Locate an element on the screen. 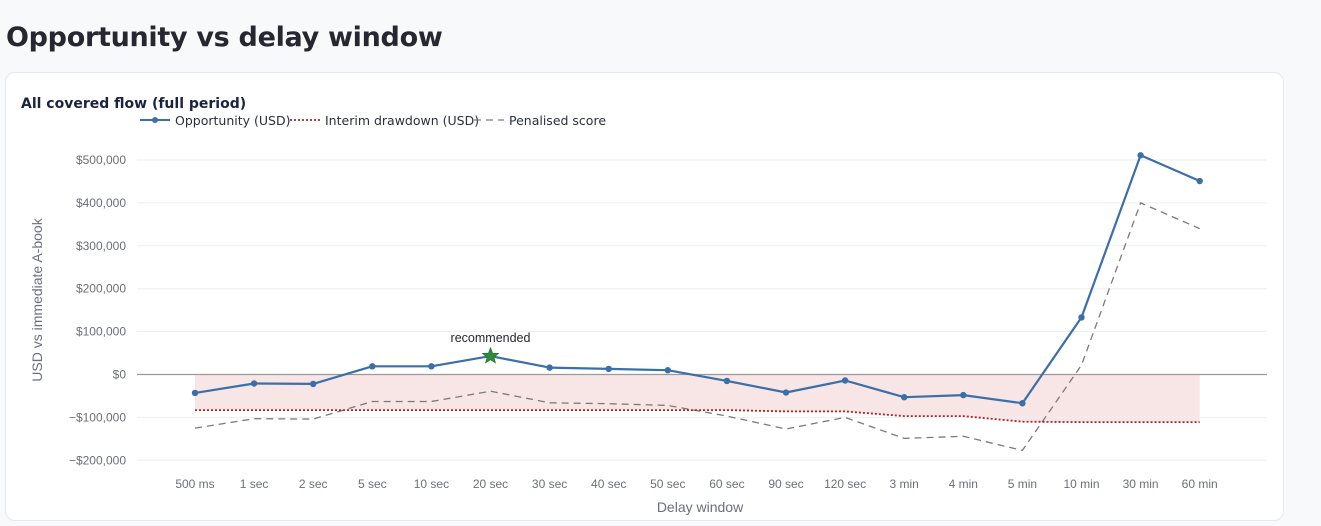 The height and width of the screenshot is (526, 1321). page-title: Opportunity vs delay window is located at coordinates (224, 37).